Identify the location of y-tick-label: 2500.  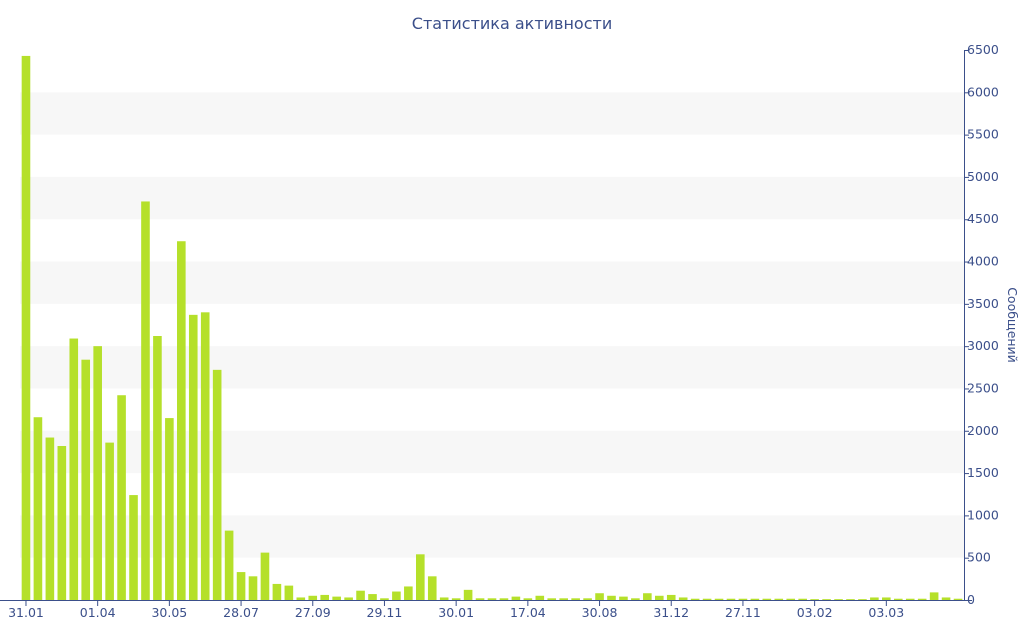
(983, 387).